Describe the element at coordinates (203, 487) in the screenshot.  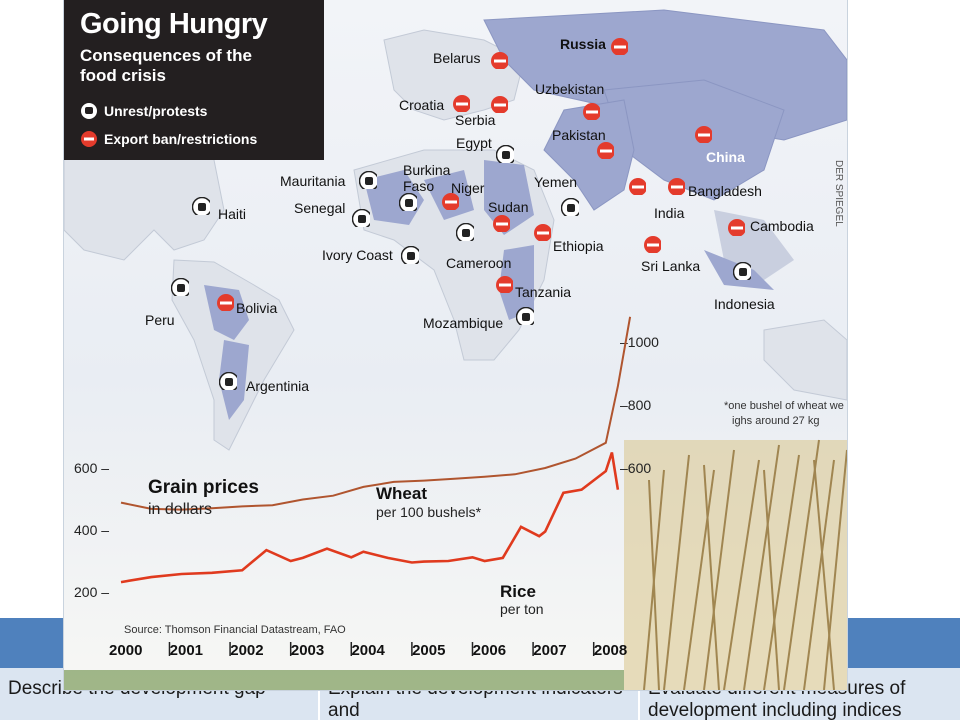
I see `chart-title: Grain prices` at that location.